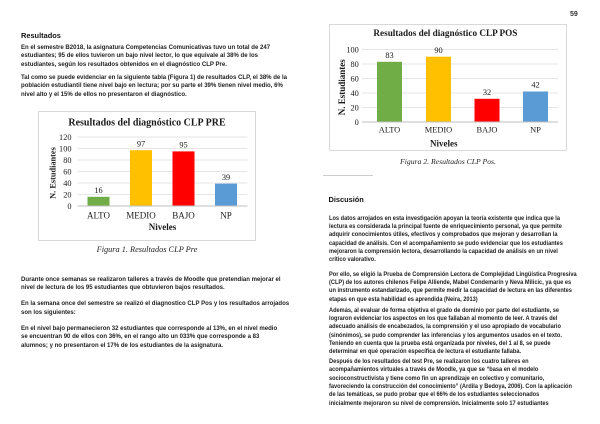 The height and width of the screenshot is (424, 600). I want to click on svg-text: 16, so click(98, 190).